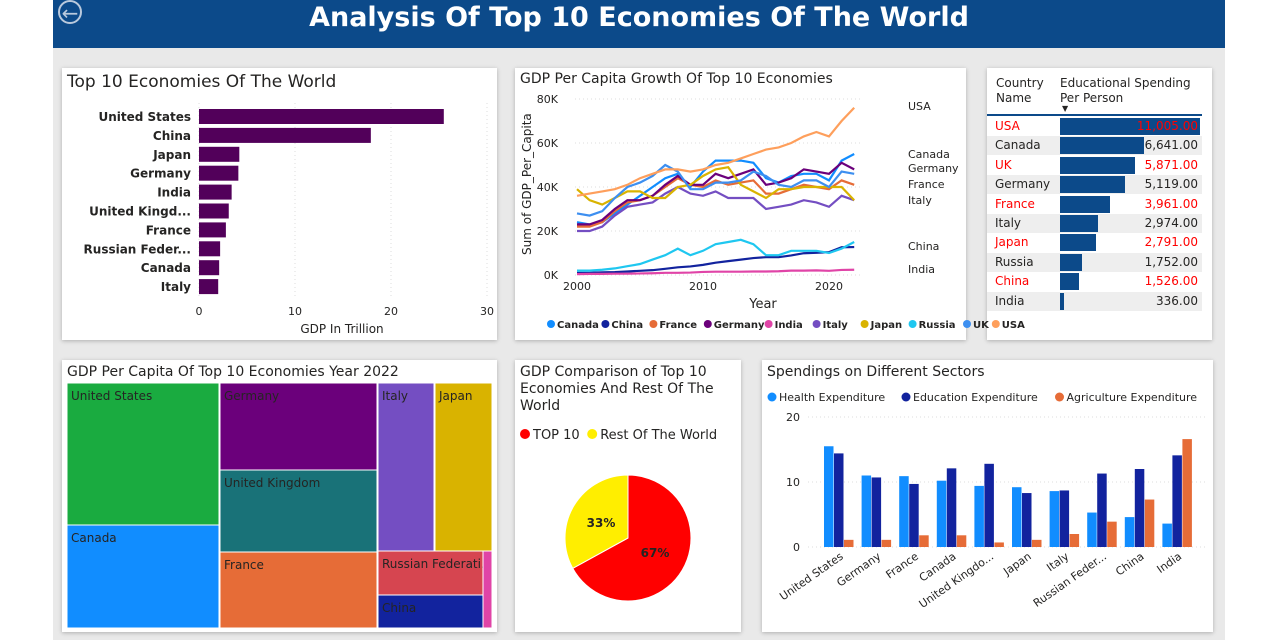 The image size is (1280, 640). I want to click on legend-item: USA, so click(1013, 325).